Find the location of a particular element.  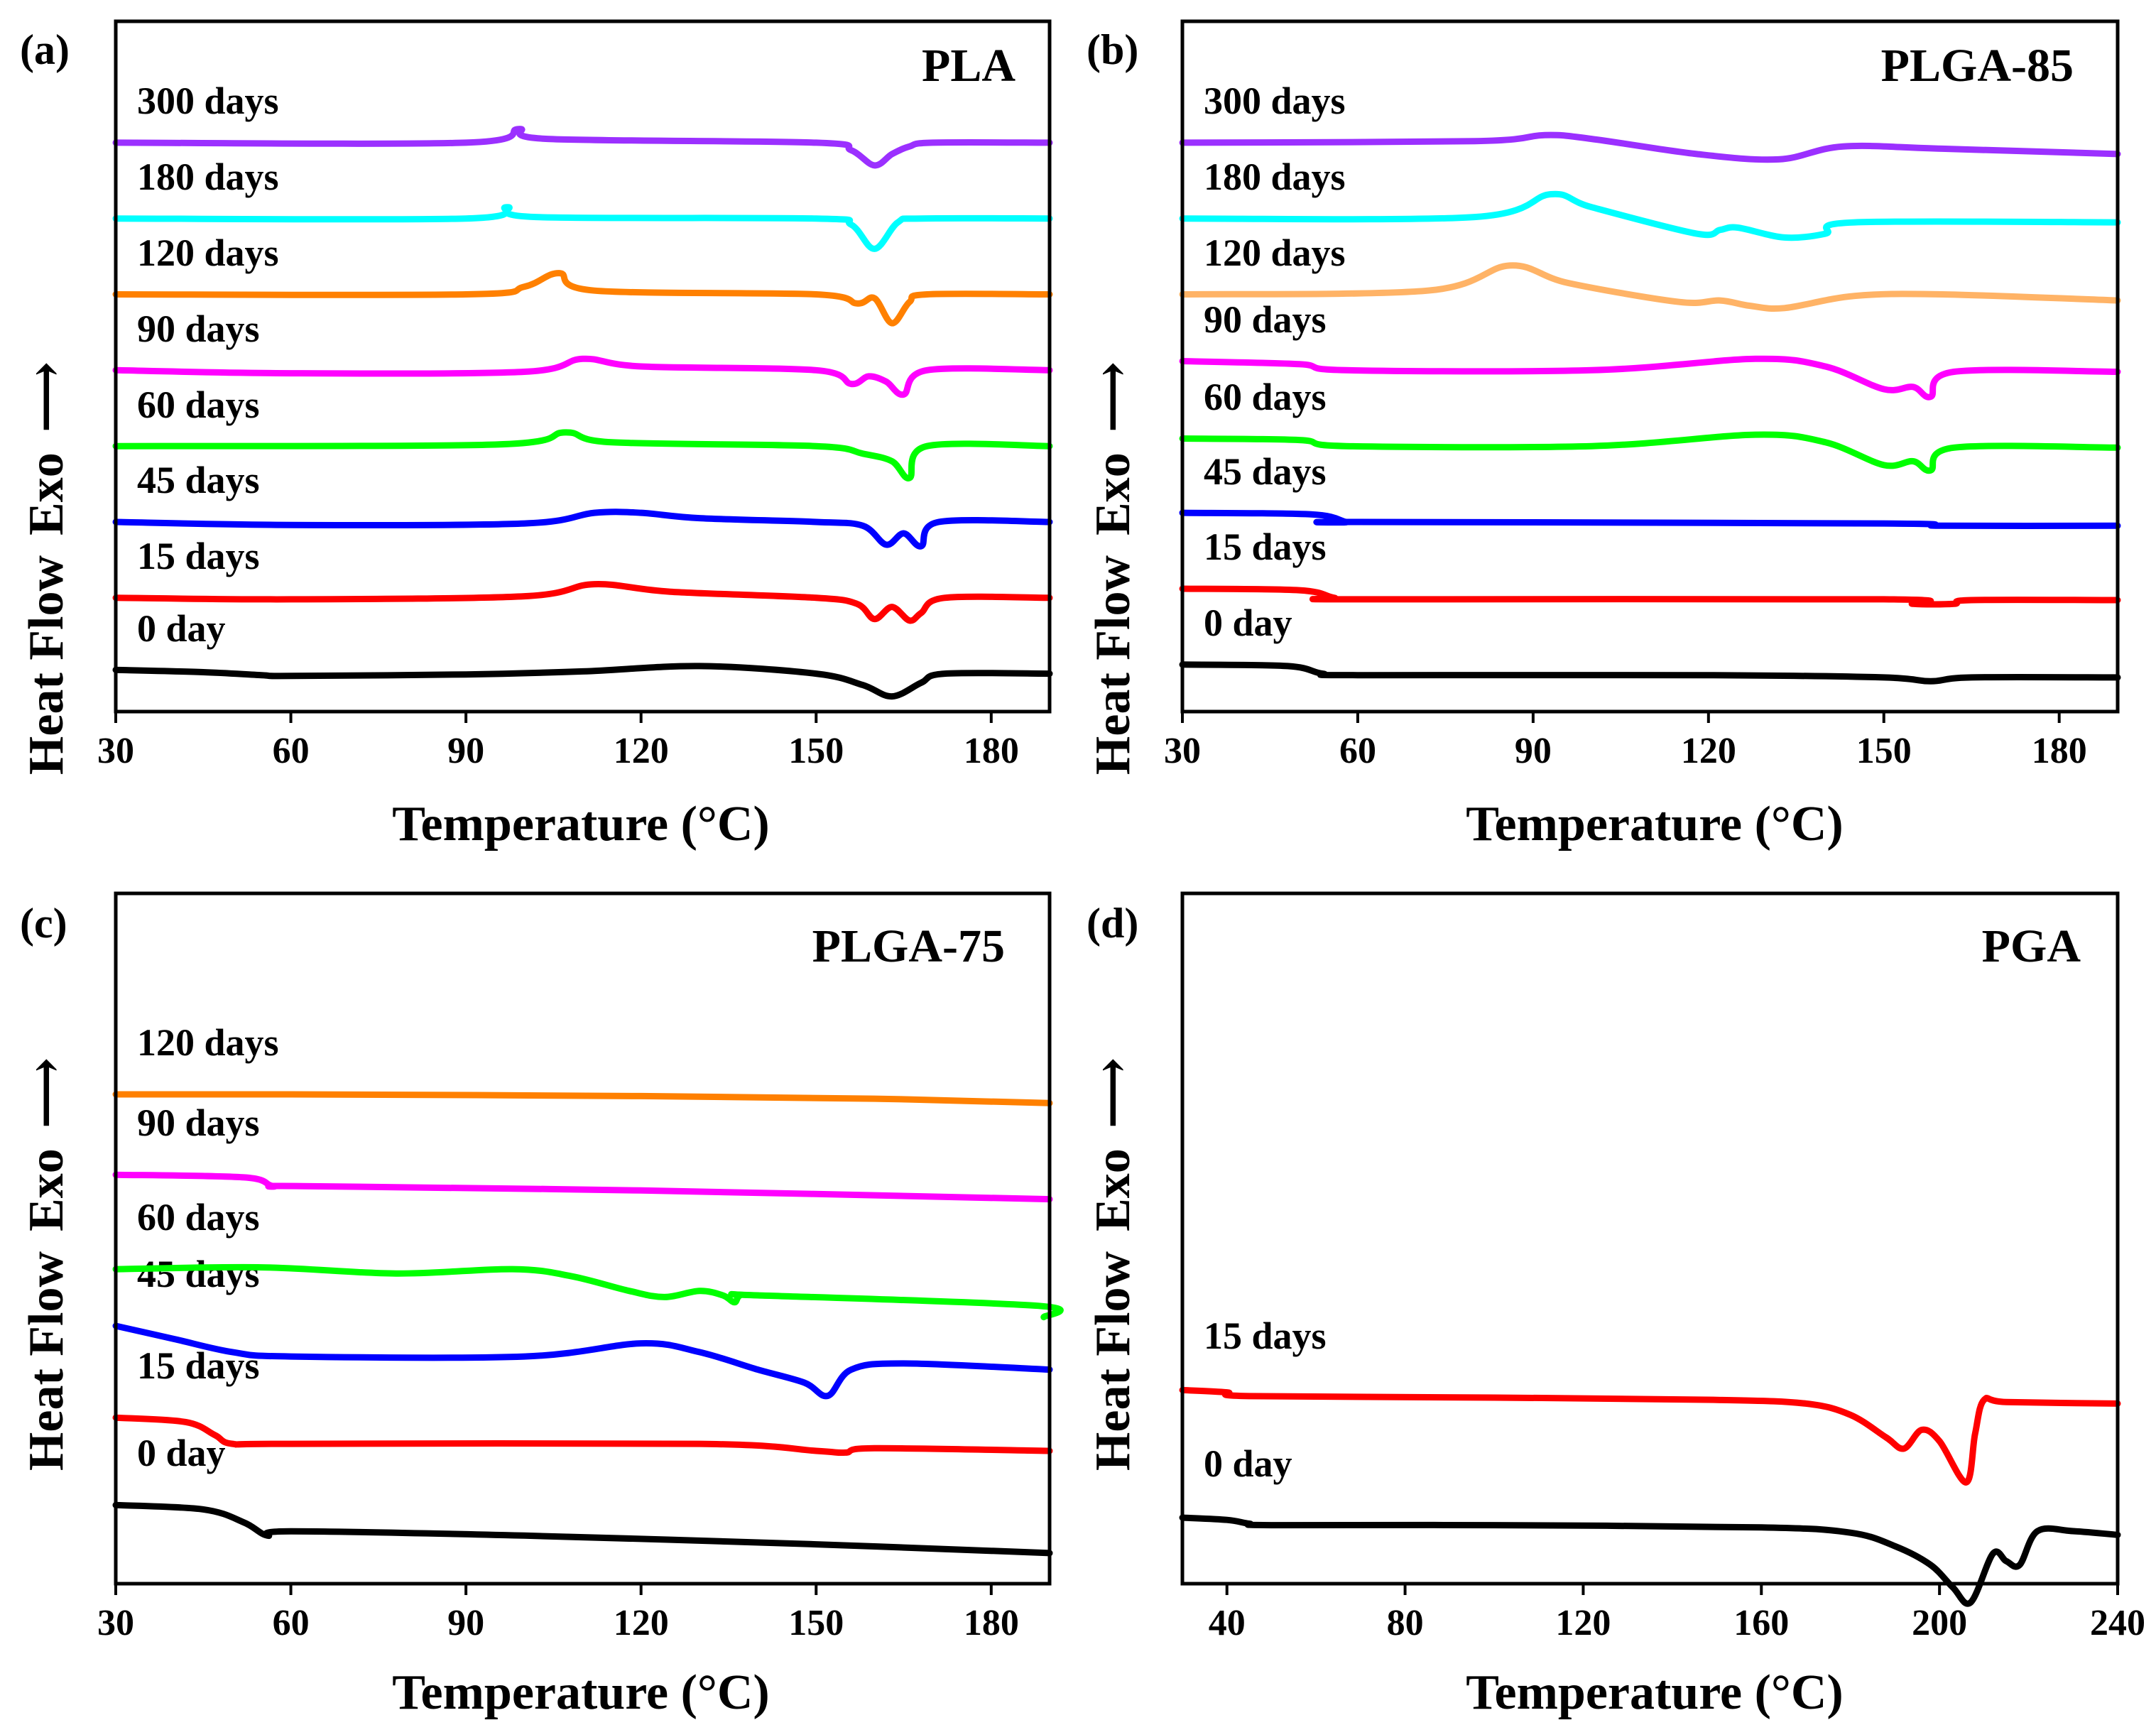

panel-letter: (c) is located at coordinates (43, 924).